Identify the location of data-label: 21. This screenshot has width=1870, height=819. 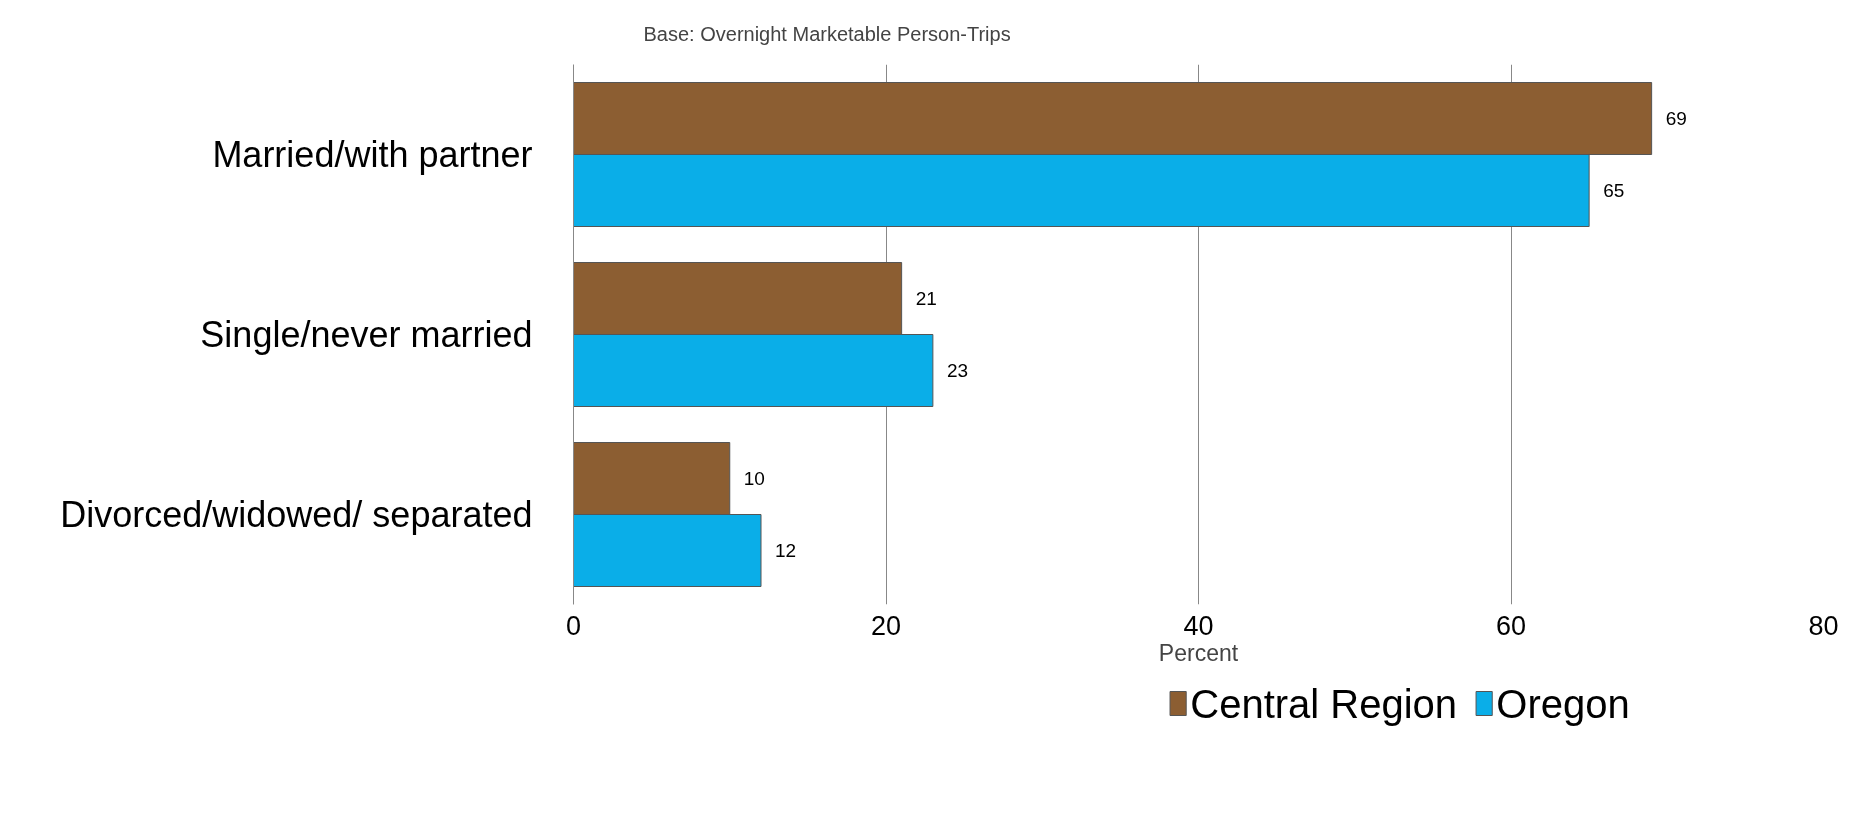
(926, 298).